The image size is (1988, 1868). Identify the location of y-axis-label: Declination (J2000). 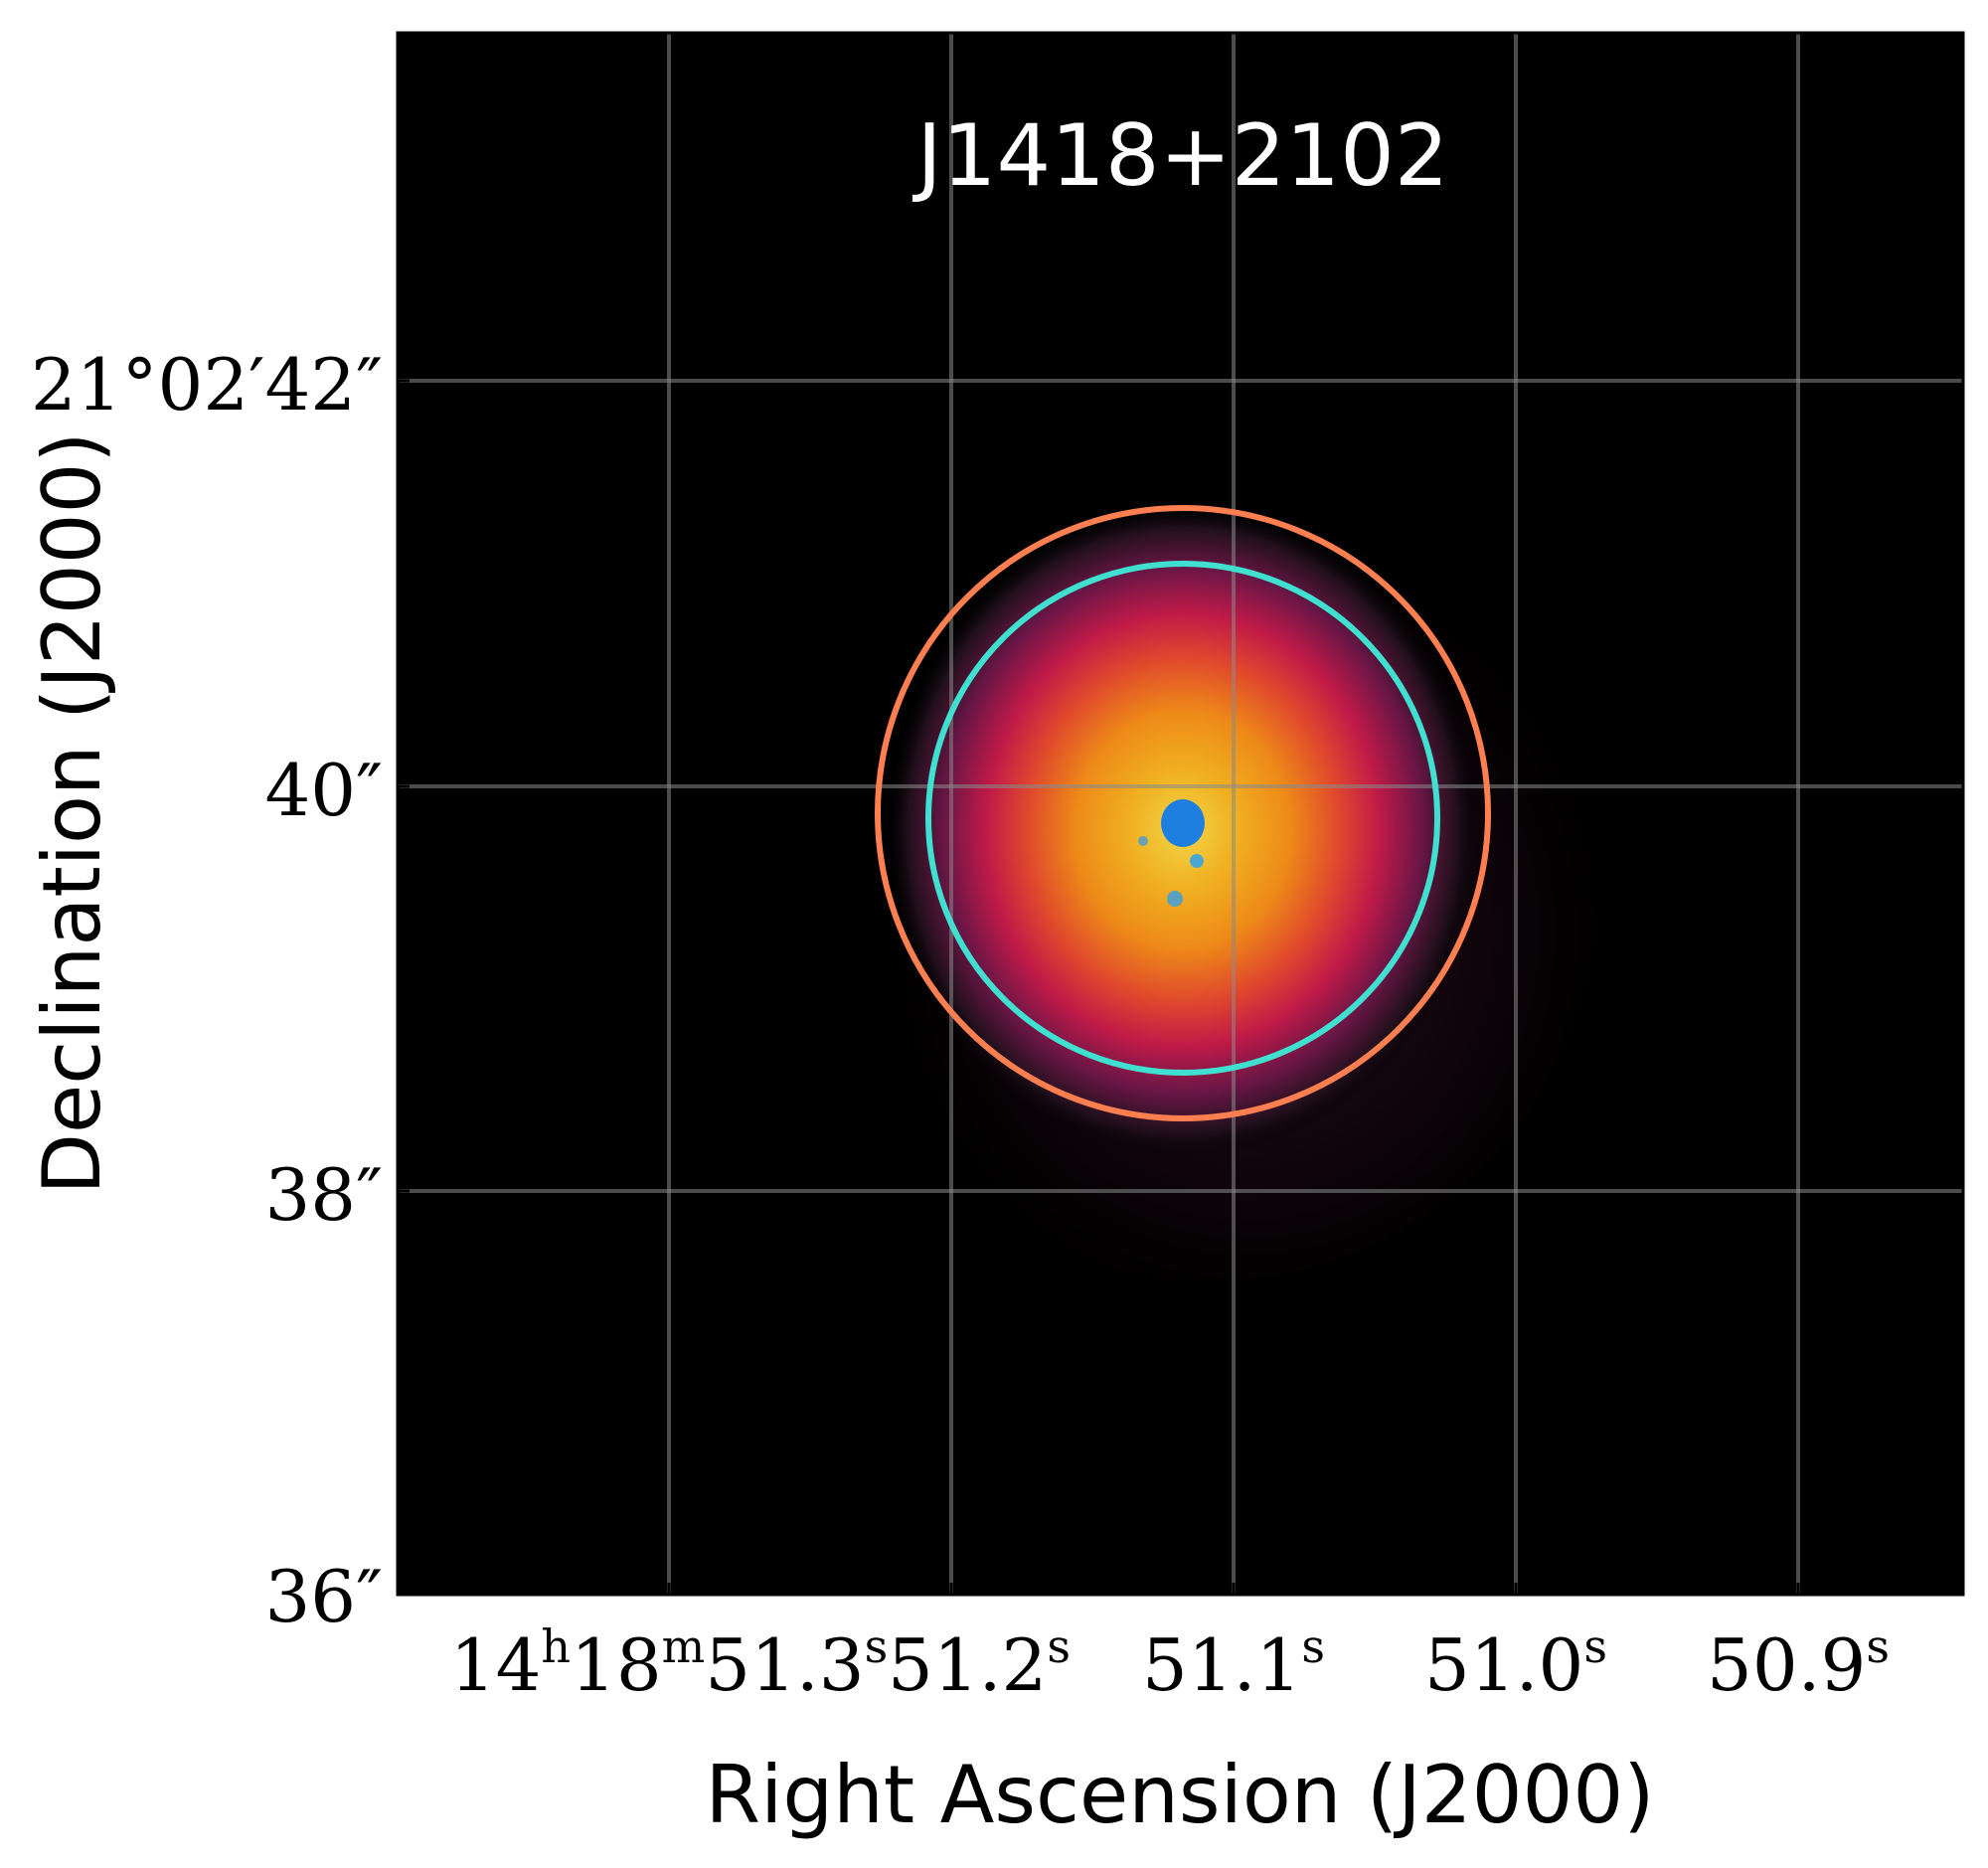
(72, 812).